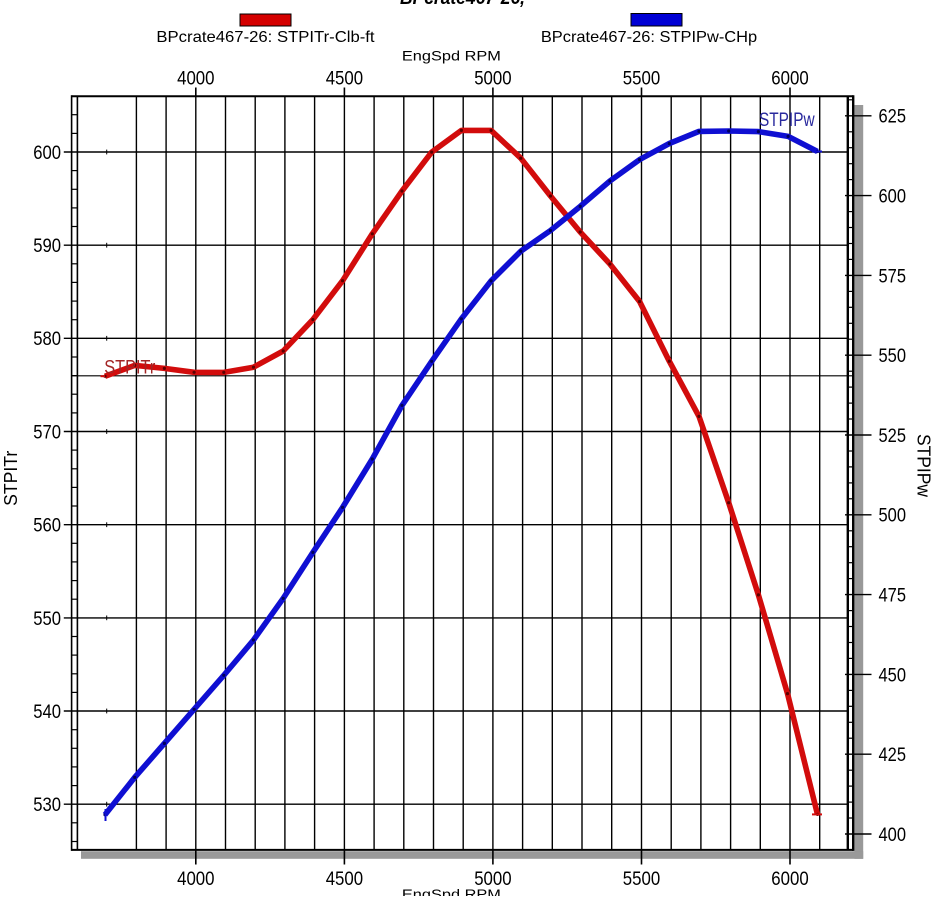 This screenshot has width=932, height=901. Describe the element at coordinates (893, 276) in the screenshot. I see `svg-text: 575` at that location.